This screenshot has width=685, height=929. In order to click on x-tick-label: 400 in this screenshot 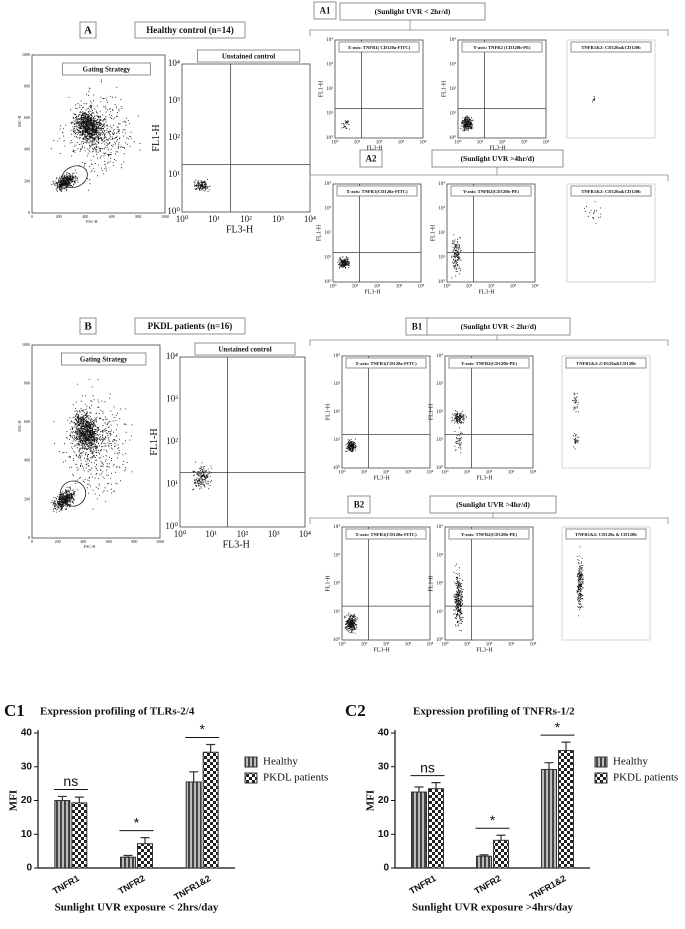, I will do `click(83, 541)`.